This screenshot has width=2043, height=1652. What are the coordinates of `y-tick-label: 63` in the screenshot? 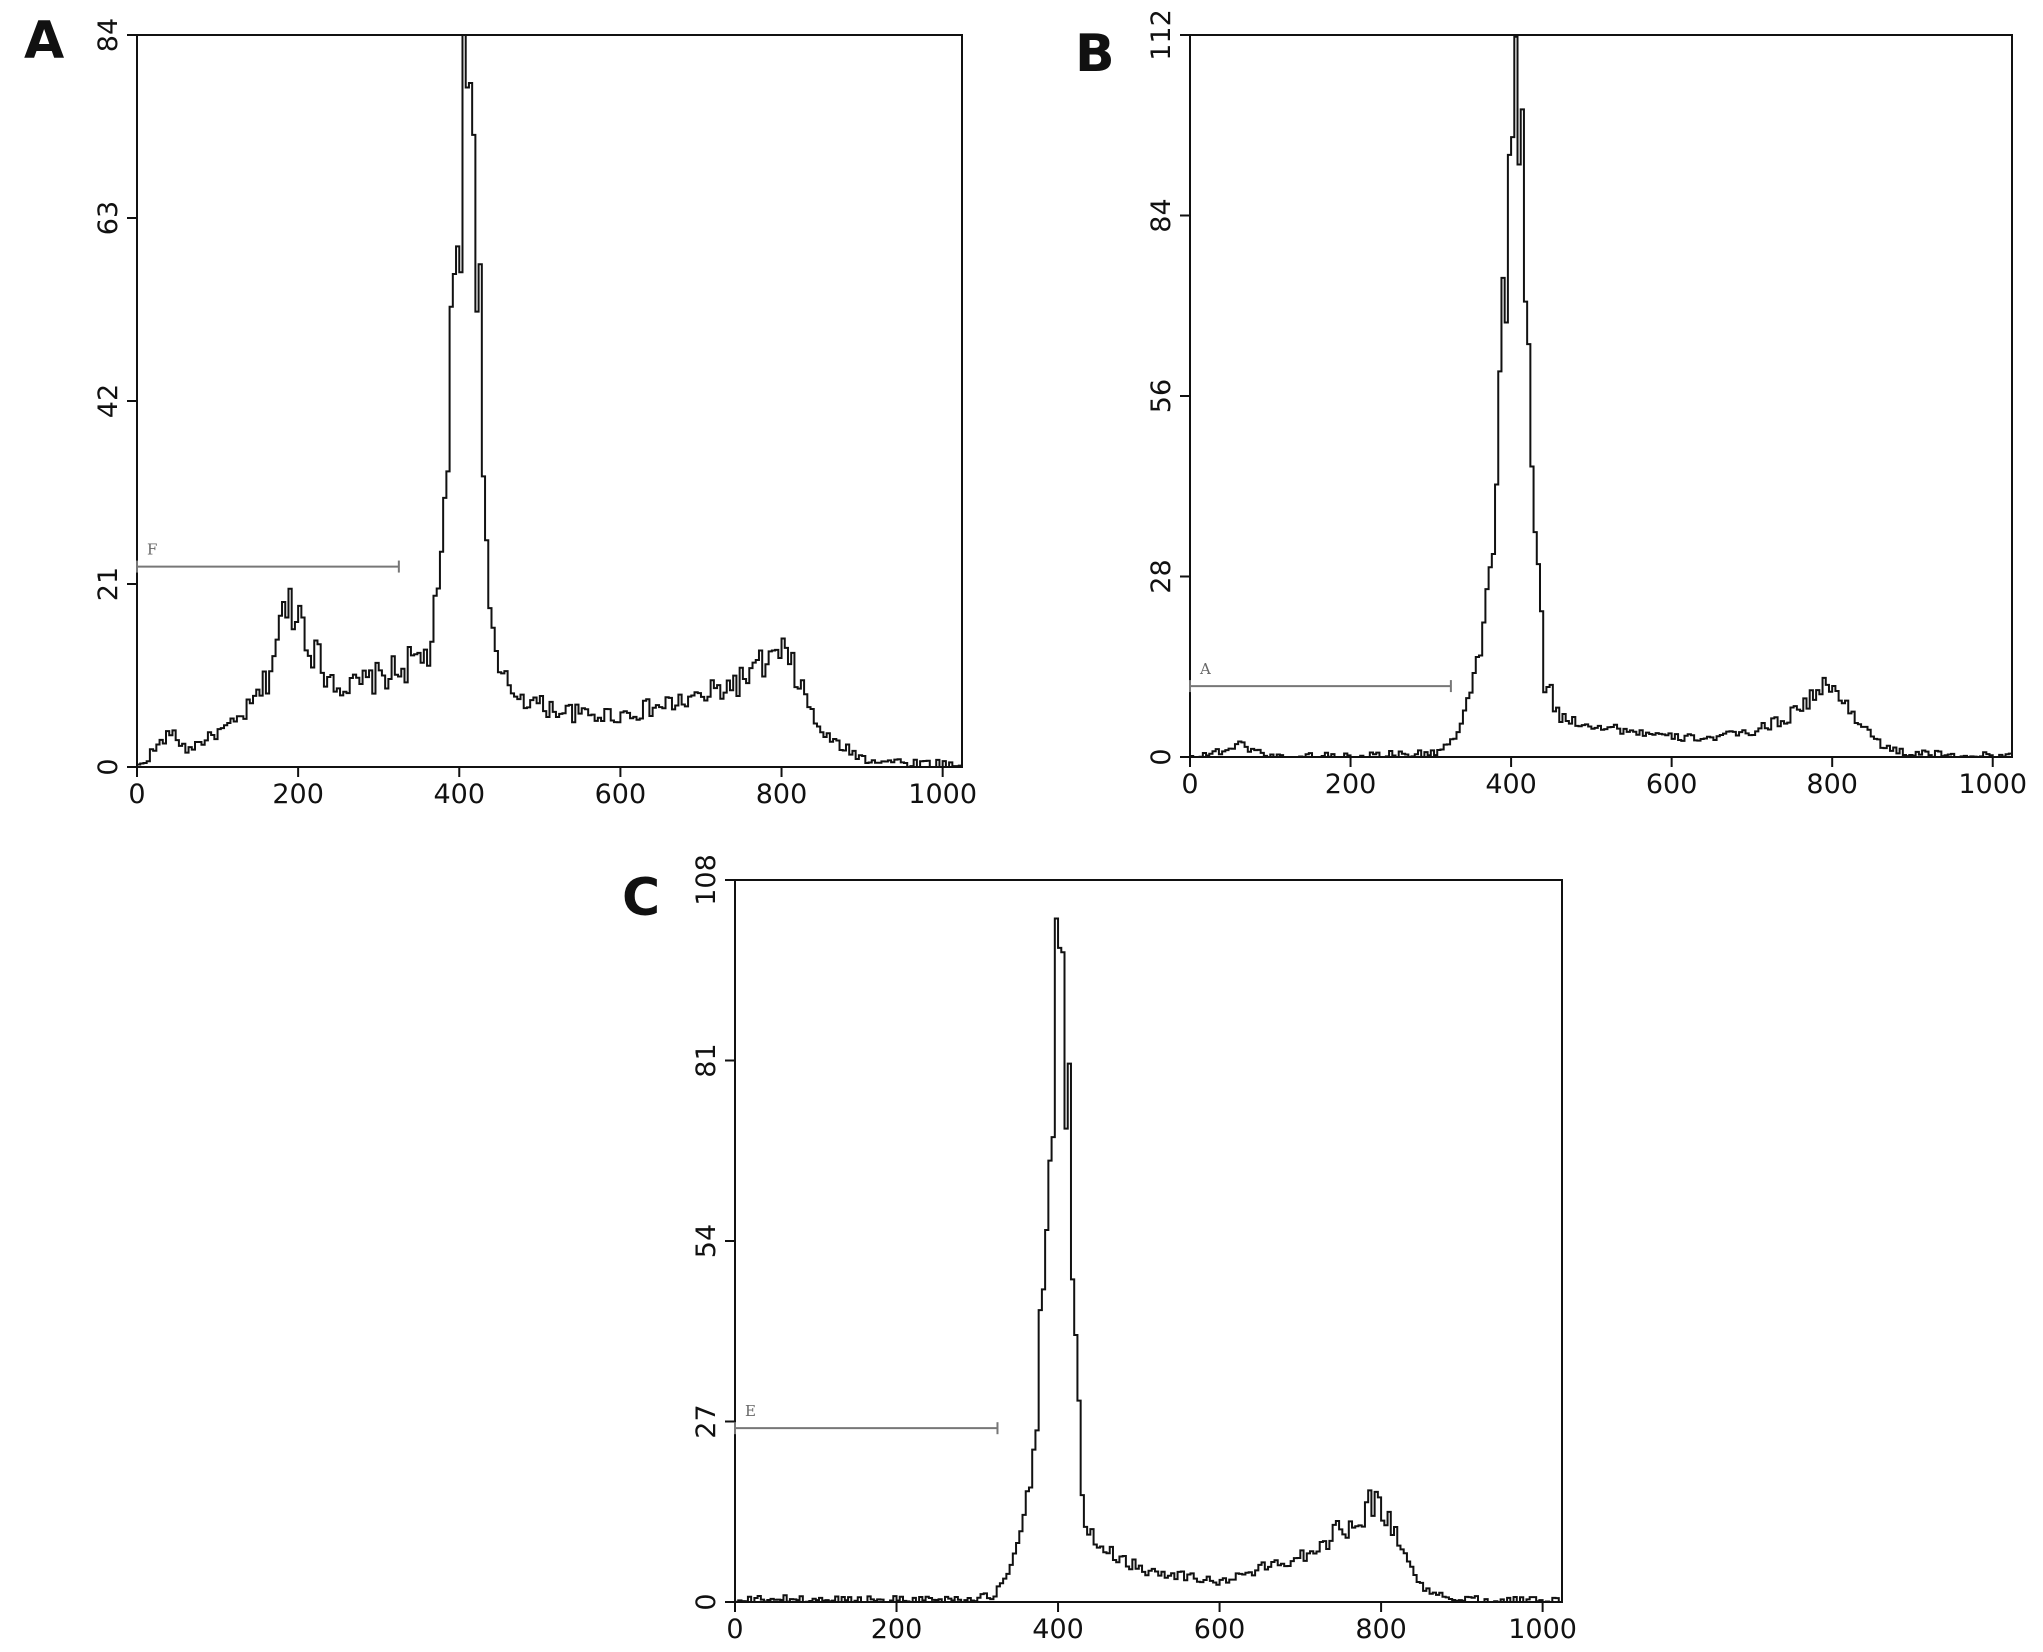 It's located at (108, 218).